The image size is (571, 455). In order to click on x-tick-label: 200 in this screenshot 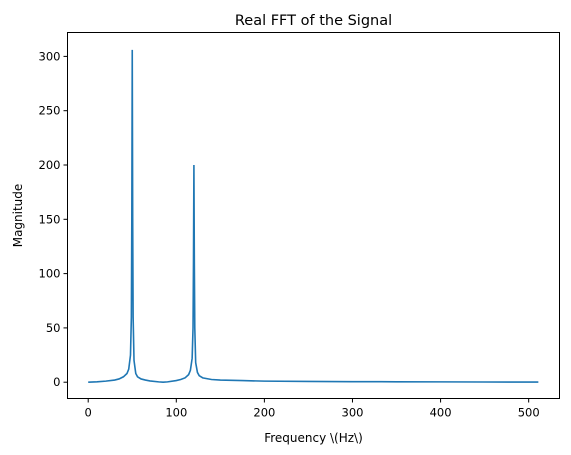, I will do `click(264, 413)`.